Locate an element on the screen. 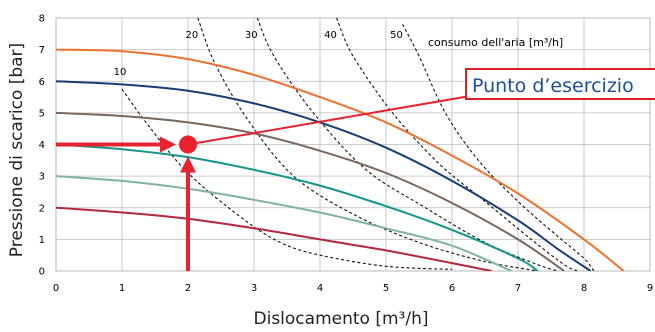  y-tick-label: 4 is located at coordinates (42, 145).